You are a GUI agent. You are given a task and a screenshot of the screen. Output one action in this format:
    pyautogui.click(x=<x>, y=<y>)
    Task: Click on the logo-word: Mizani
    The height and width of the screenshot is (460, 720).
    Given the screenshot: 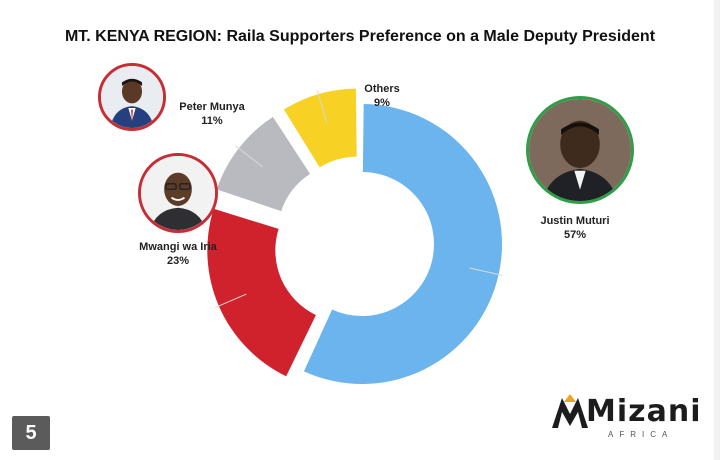 What is the action you would take?
    pyautogui.click(x=644, y=411)
    